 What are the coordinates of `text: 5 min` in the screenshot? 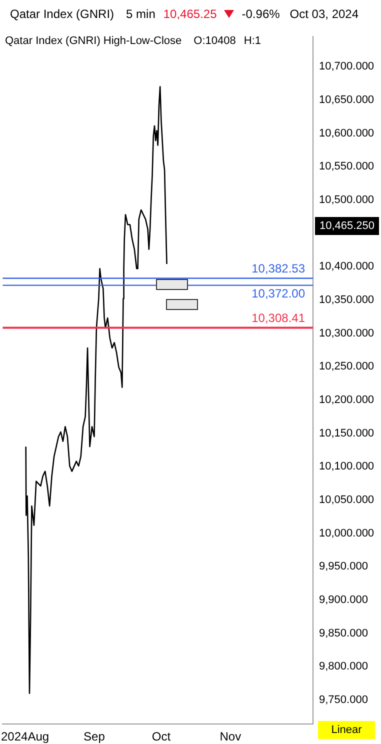 It's located at (141, 14).